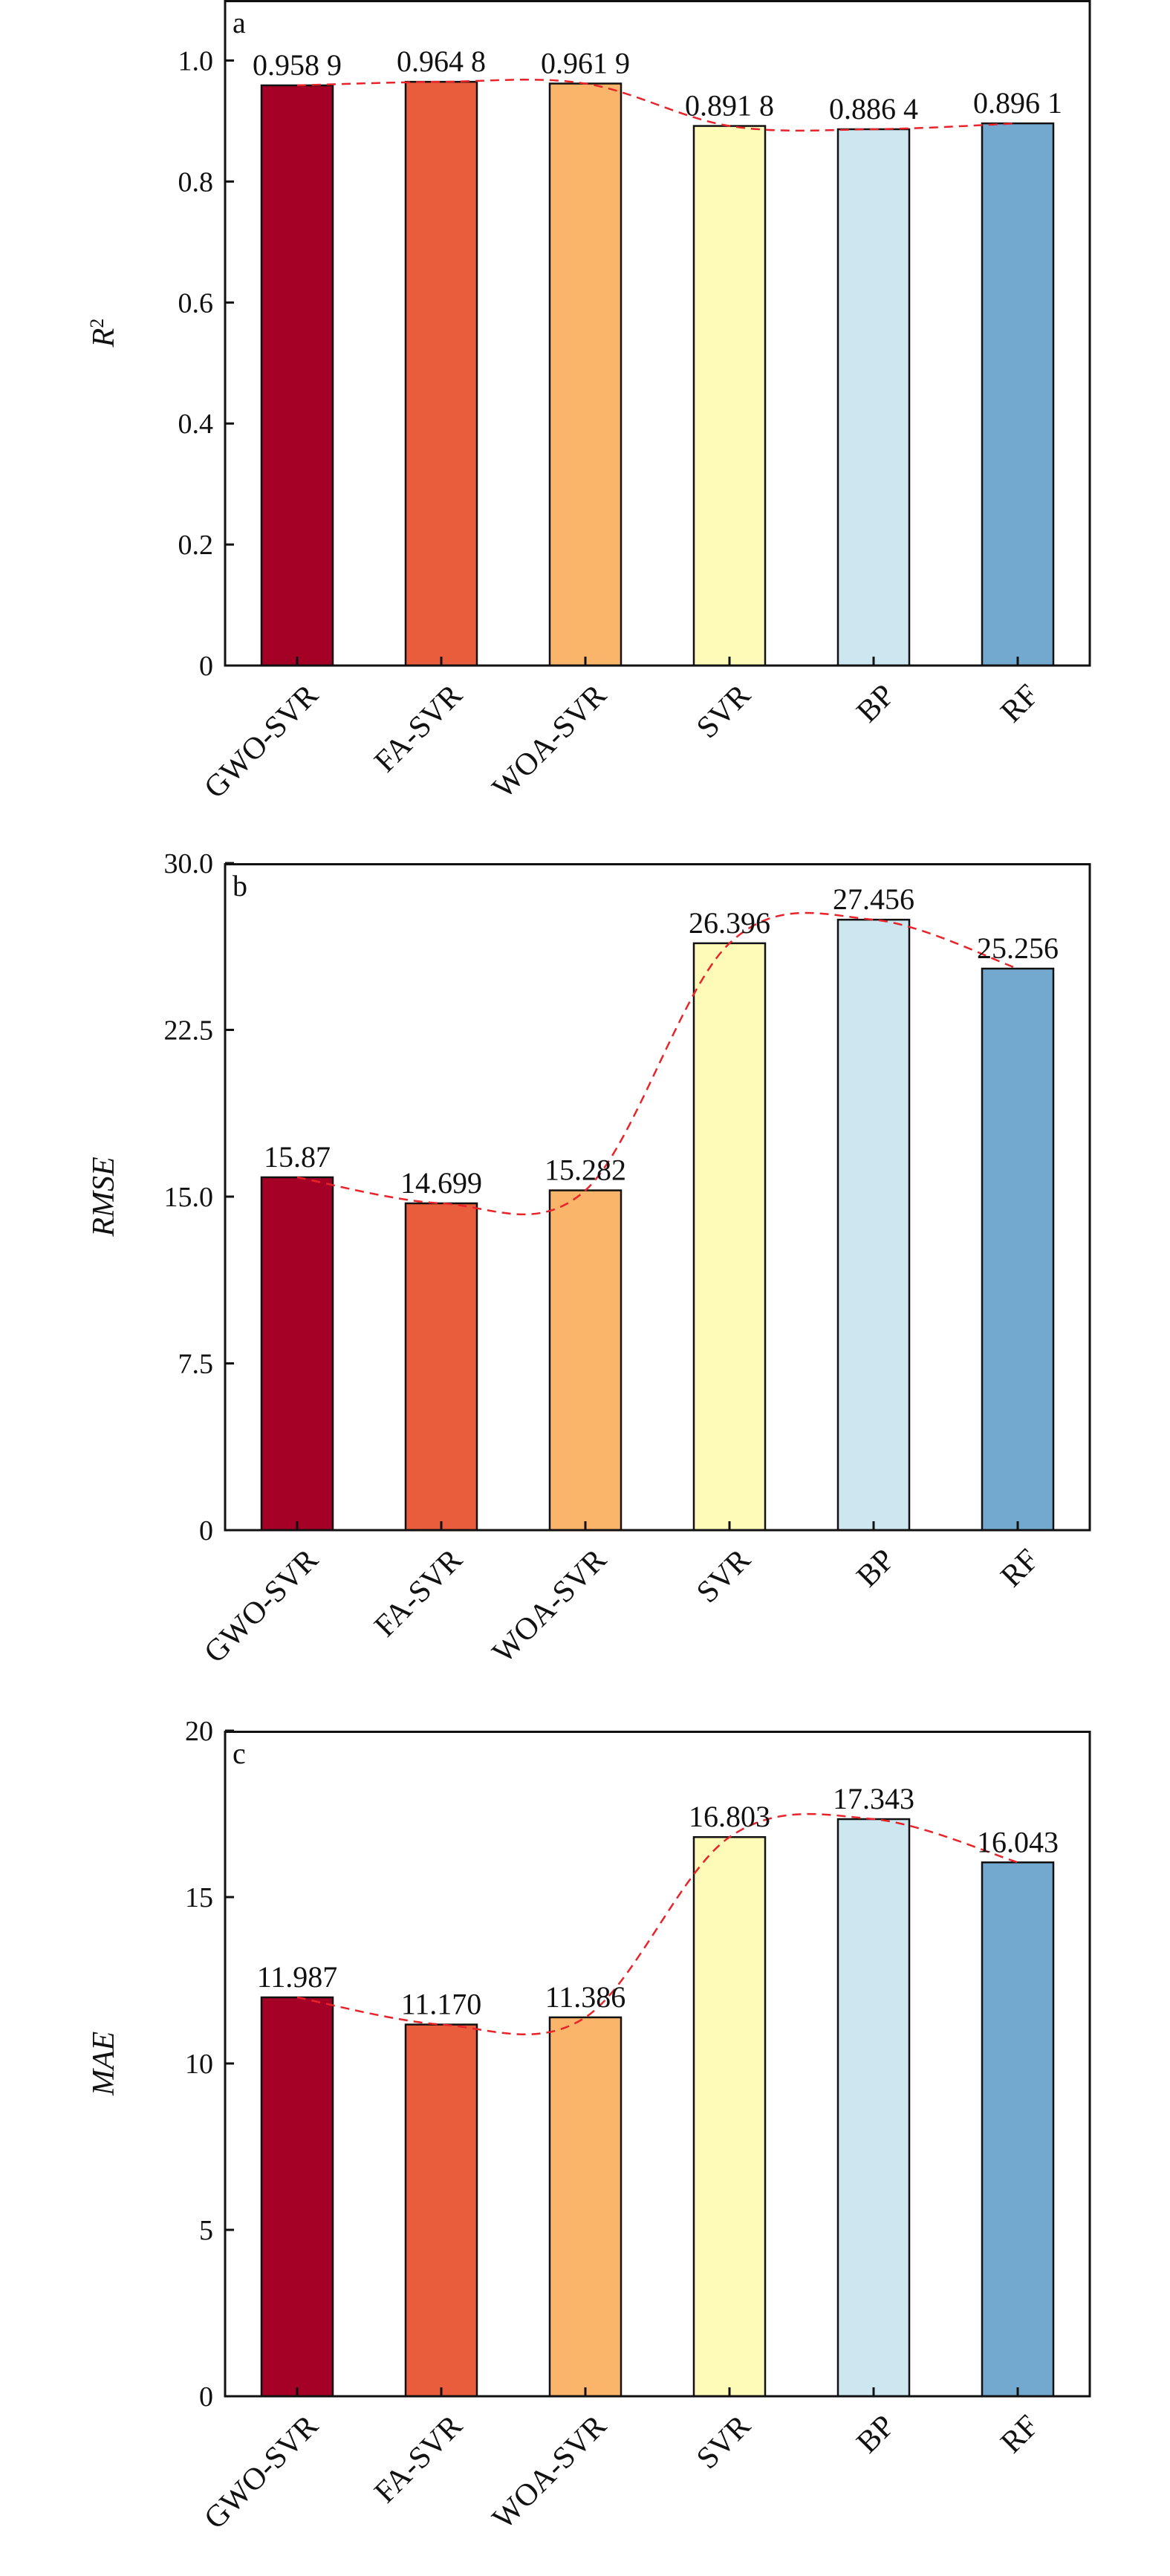 Image resolution: width=1170 pixels, height=2576 pixels. Describe the element at coordinates (874, 109) in the screenshot. I see `value-label: 0.886 4` at that location.